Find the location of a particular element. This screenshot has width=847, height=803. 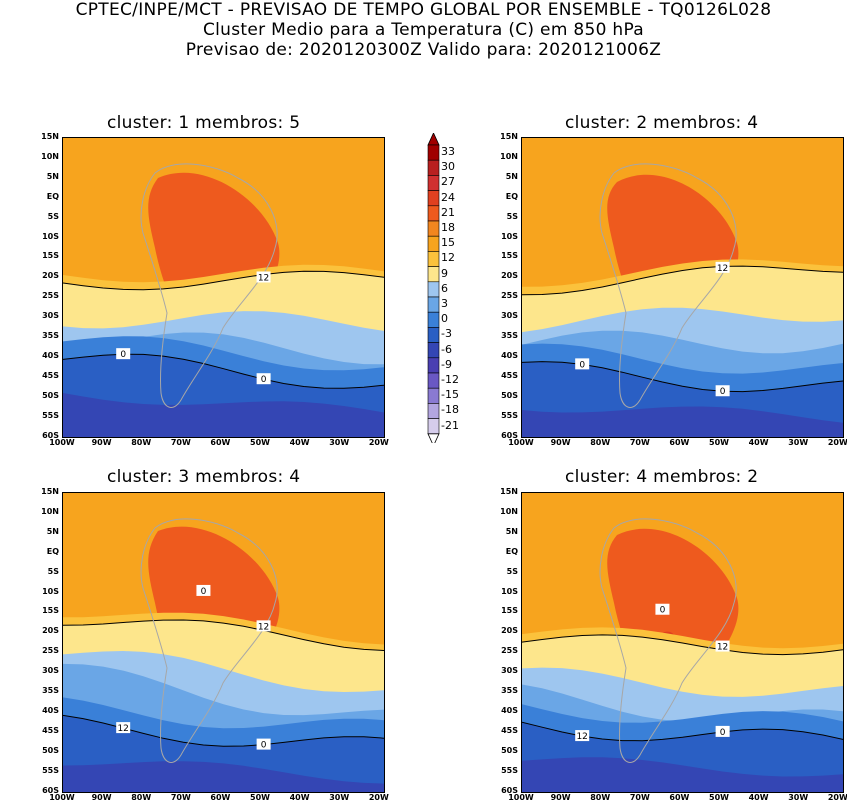

map-panel-3: 12 12 0 0 is located at coordinates (223, 642).